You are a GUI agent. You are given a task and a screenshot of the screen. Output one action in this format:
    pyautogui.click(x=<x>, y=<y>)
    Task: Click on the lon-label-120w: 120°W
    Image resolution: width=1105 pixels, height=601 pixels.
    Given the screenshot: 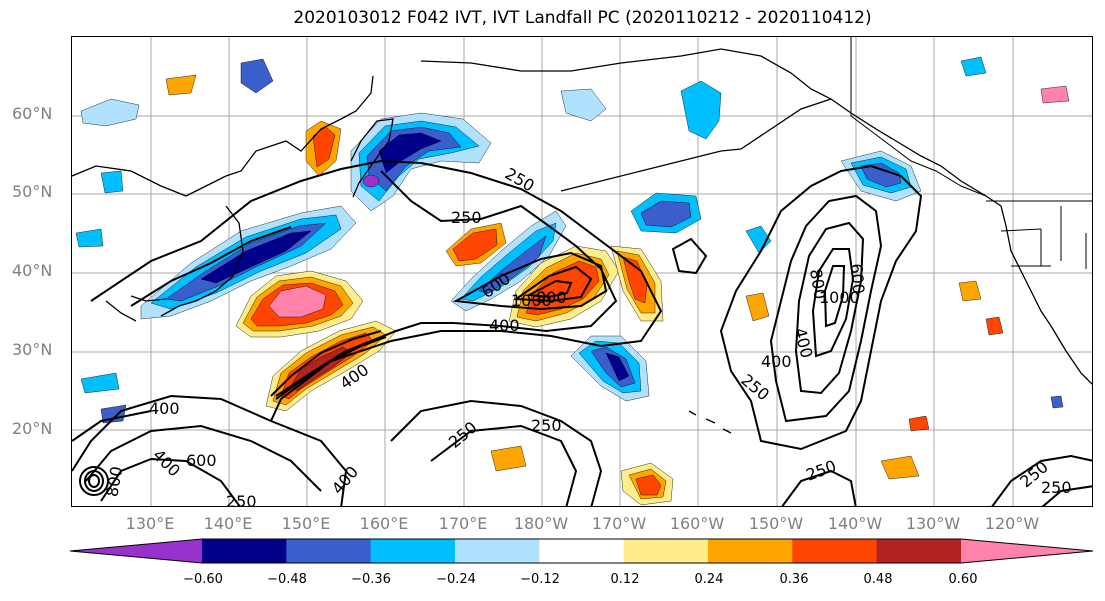 What is the action you would take?
    pyautogui.click(x=1012, y=523)
    